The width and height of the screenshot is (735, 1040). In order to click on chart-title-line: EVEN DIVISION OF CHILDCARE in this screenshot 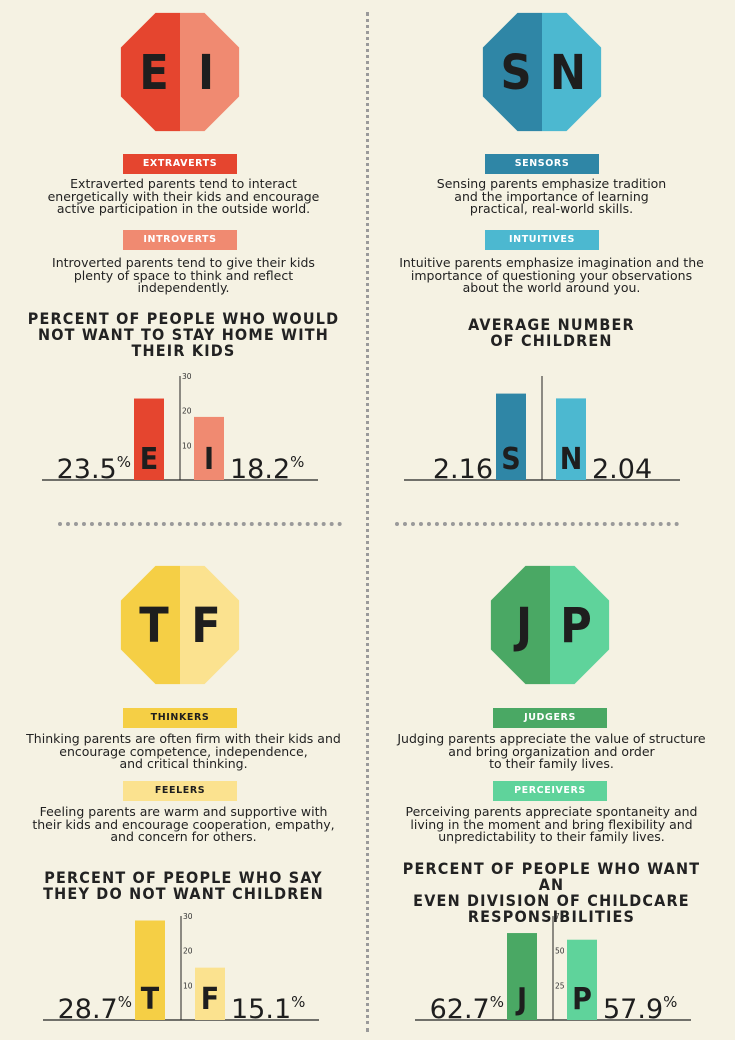, I will do `click(551, 900)`.